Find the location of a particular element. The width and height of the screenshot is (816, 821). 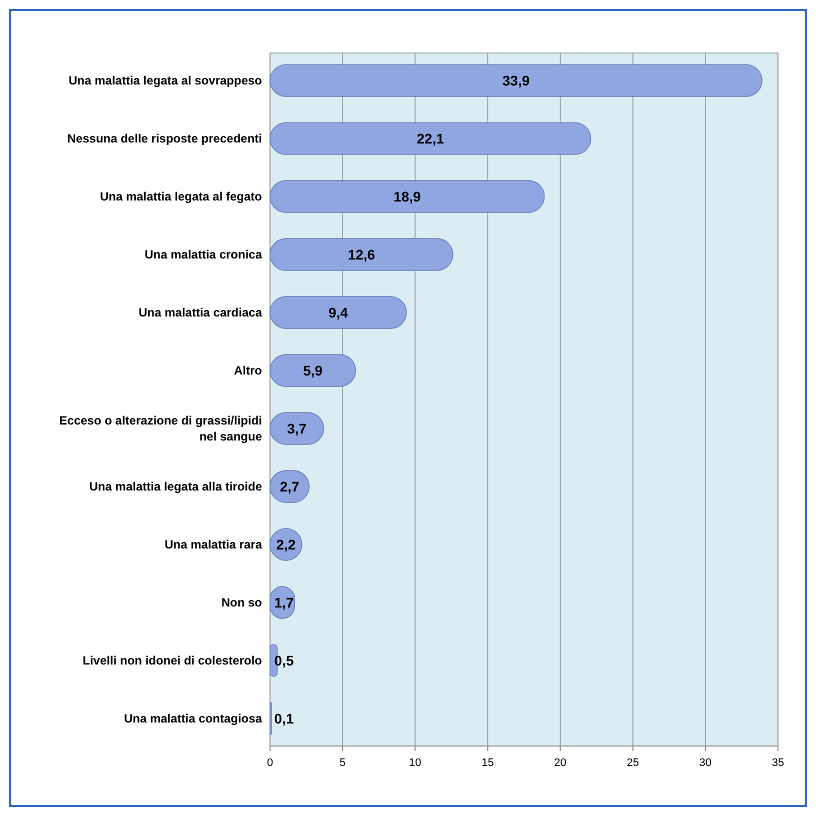

x-tick-label: 15 is located at coordinates (488, 763).